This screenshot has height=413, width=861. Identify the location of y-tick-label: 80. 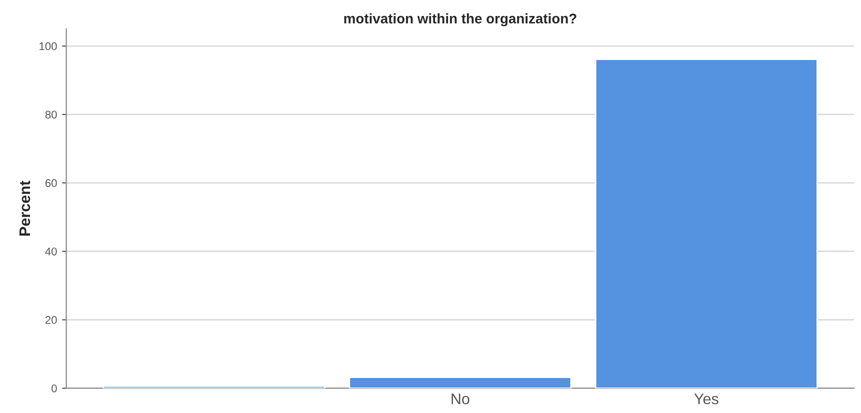
(51, 114).